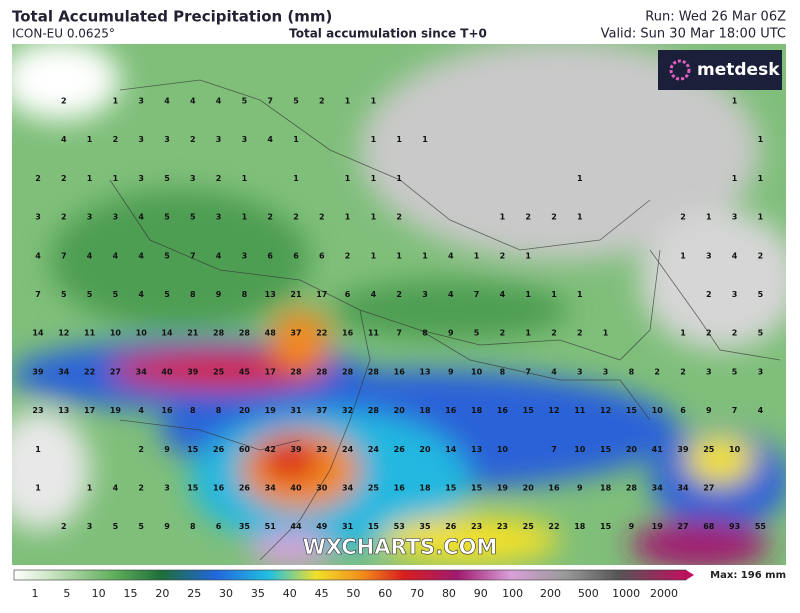  Describe the element at coordinates (748, 575) in the screenshot. I see `max-label: Max: 196 mm` at that location.